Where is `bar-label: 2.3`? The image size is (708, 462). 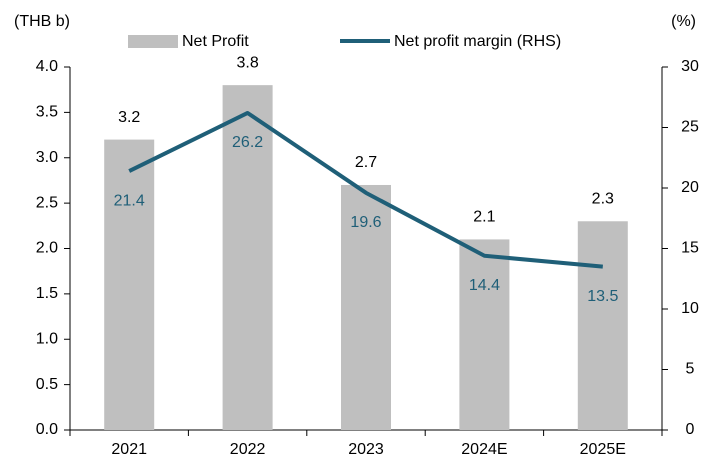
bar-label: 2.3 is located at coordinates (603, 198).